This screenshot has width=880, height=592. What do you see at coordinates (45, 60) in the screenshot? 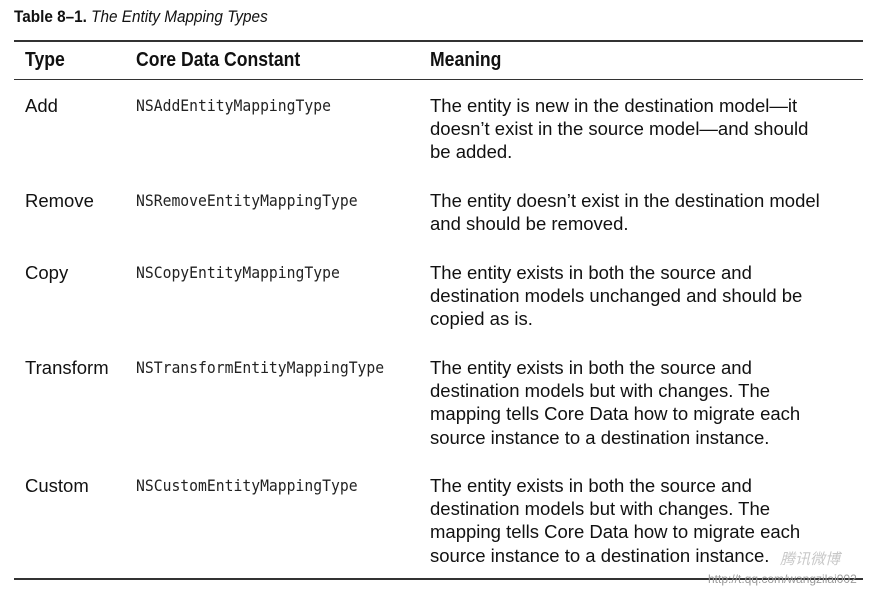
I see `column-header-type: Type` at bounding box center [45, 60].